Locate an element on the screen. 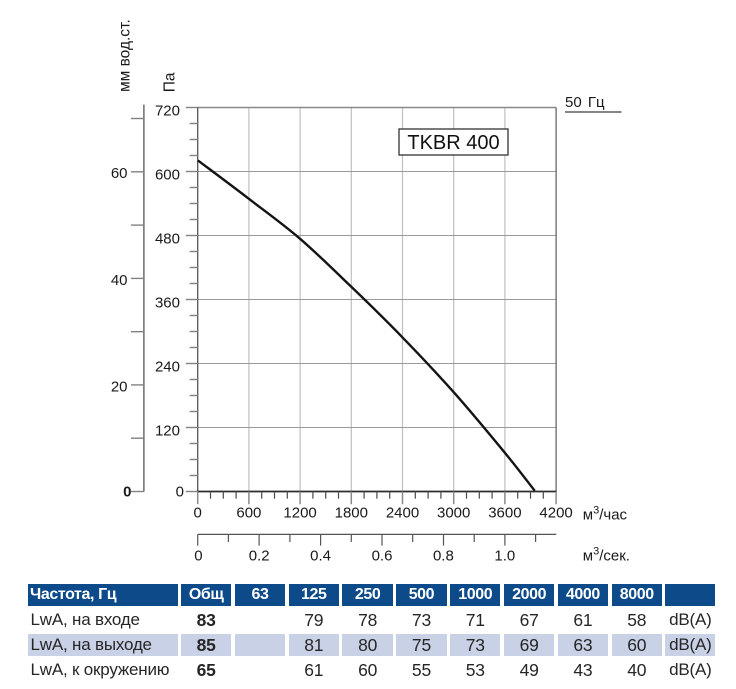  svg-text: 0.2 is located at coordinates (259, 555).